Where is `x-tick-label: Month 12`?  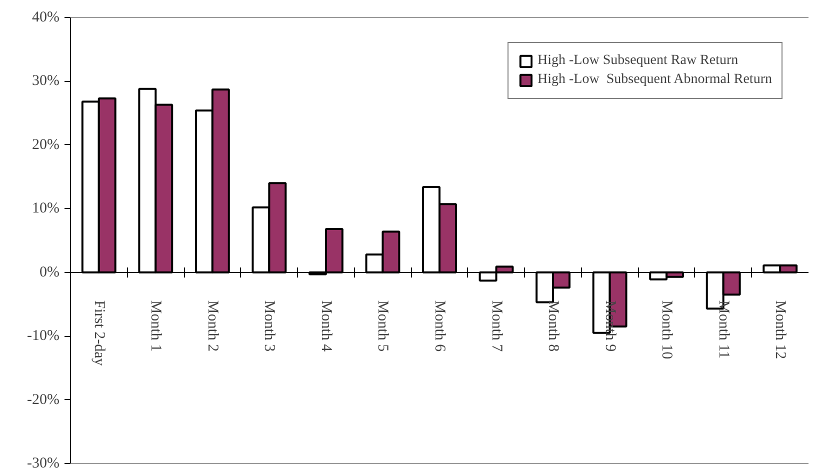 x-tick-label: Month 12 is located at coordinates (780, 330).